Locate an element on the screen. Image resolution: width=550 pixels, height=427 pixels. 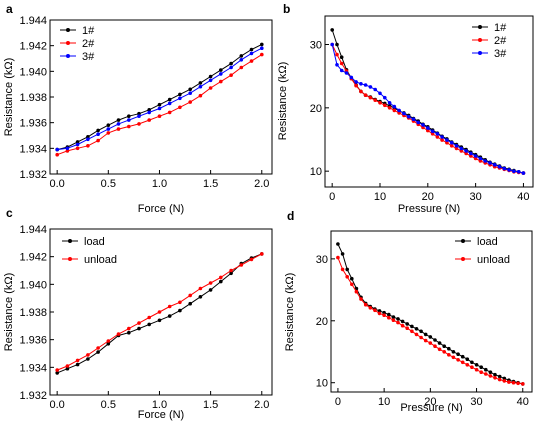
x-tick-label: 30 is located at coordinates (475, 197).